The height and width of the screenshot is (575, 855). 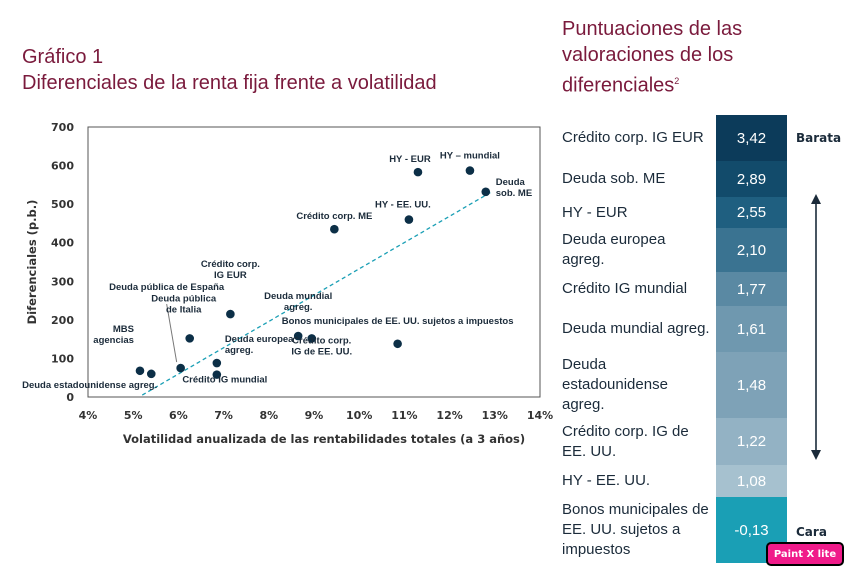 What do you see at coordinates (819, 138) in the screenshot?
I see `cheap-label: Barata` at bounding box center [819, 138].